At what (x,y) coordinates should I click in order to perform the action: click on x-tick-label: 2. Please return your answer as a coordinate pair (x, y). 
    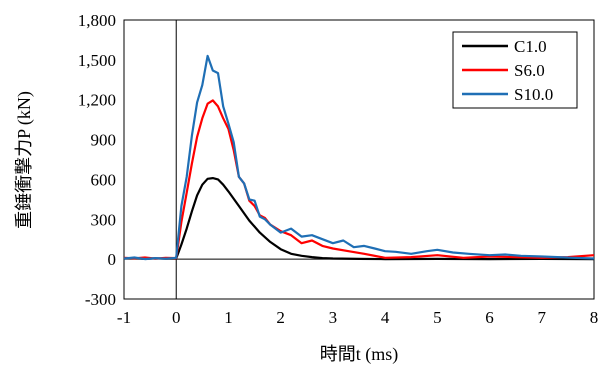
    Looking at the image, I should click on (280, 317).